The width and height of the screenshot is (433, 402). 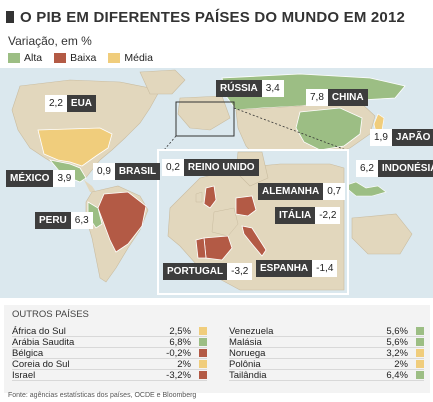 What do you see at coordinates (204, 113) in the screenshot?
I see `land-europe` at bounding box center [204, 113].